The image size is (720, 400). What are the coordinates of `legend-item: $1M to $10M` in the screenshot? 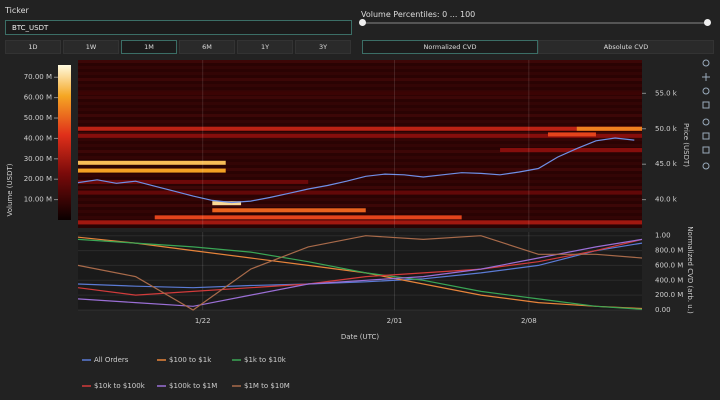 It's located at (261, 386).